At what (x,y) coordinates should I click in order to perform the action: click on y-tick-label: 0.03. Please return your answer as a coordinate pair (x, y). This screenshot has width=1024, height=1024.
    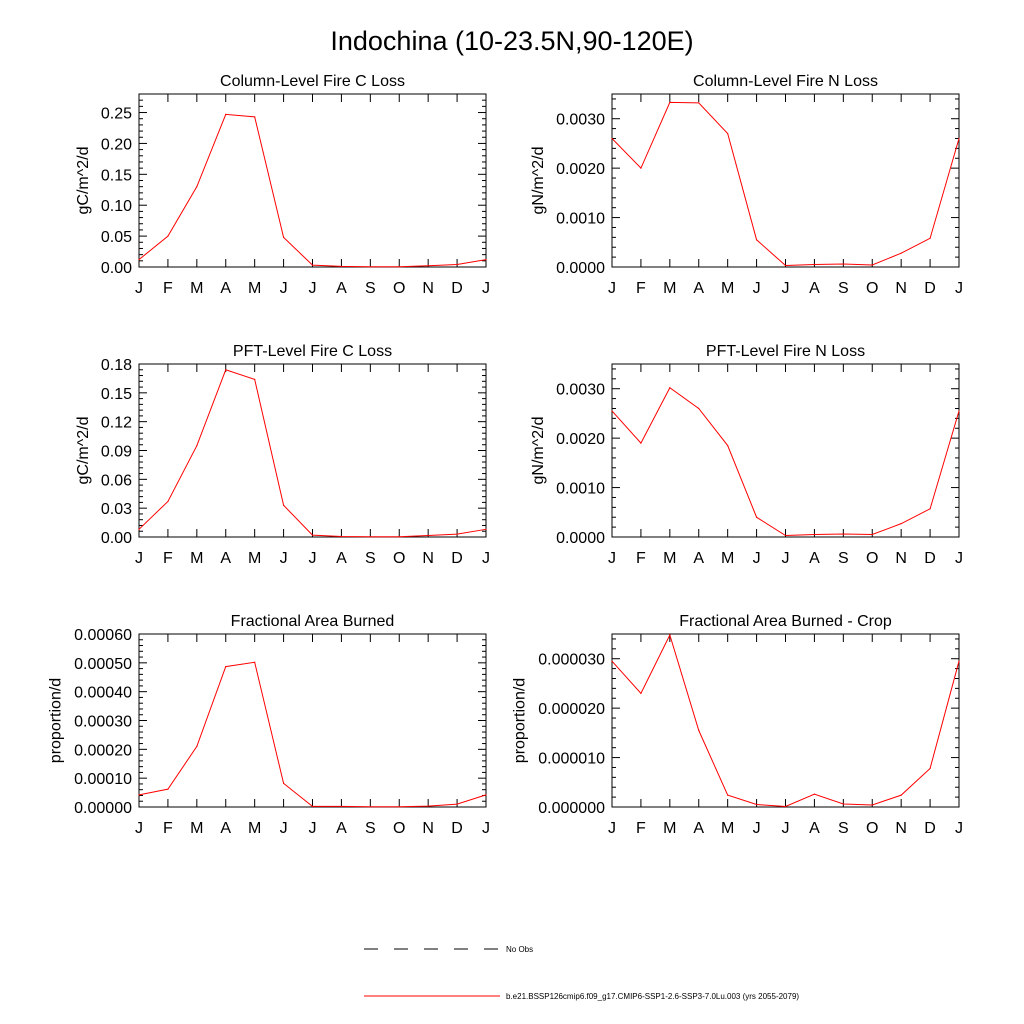
    Looking at the image, I should click on (116, 509).